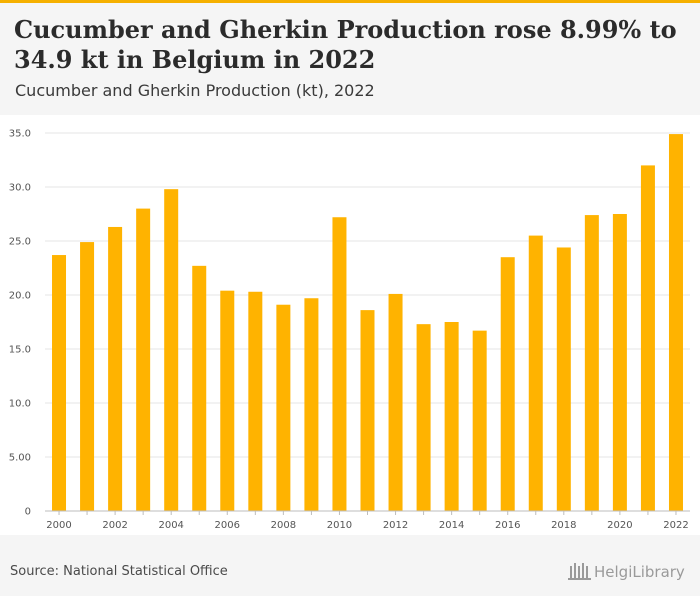 The width and height of the screenshot is (700, 596). I want to click on y-tick-label: 35.0, so click(20, 134).